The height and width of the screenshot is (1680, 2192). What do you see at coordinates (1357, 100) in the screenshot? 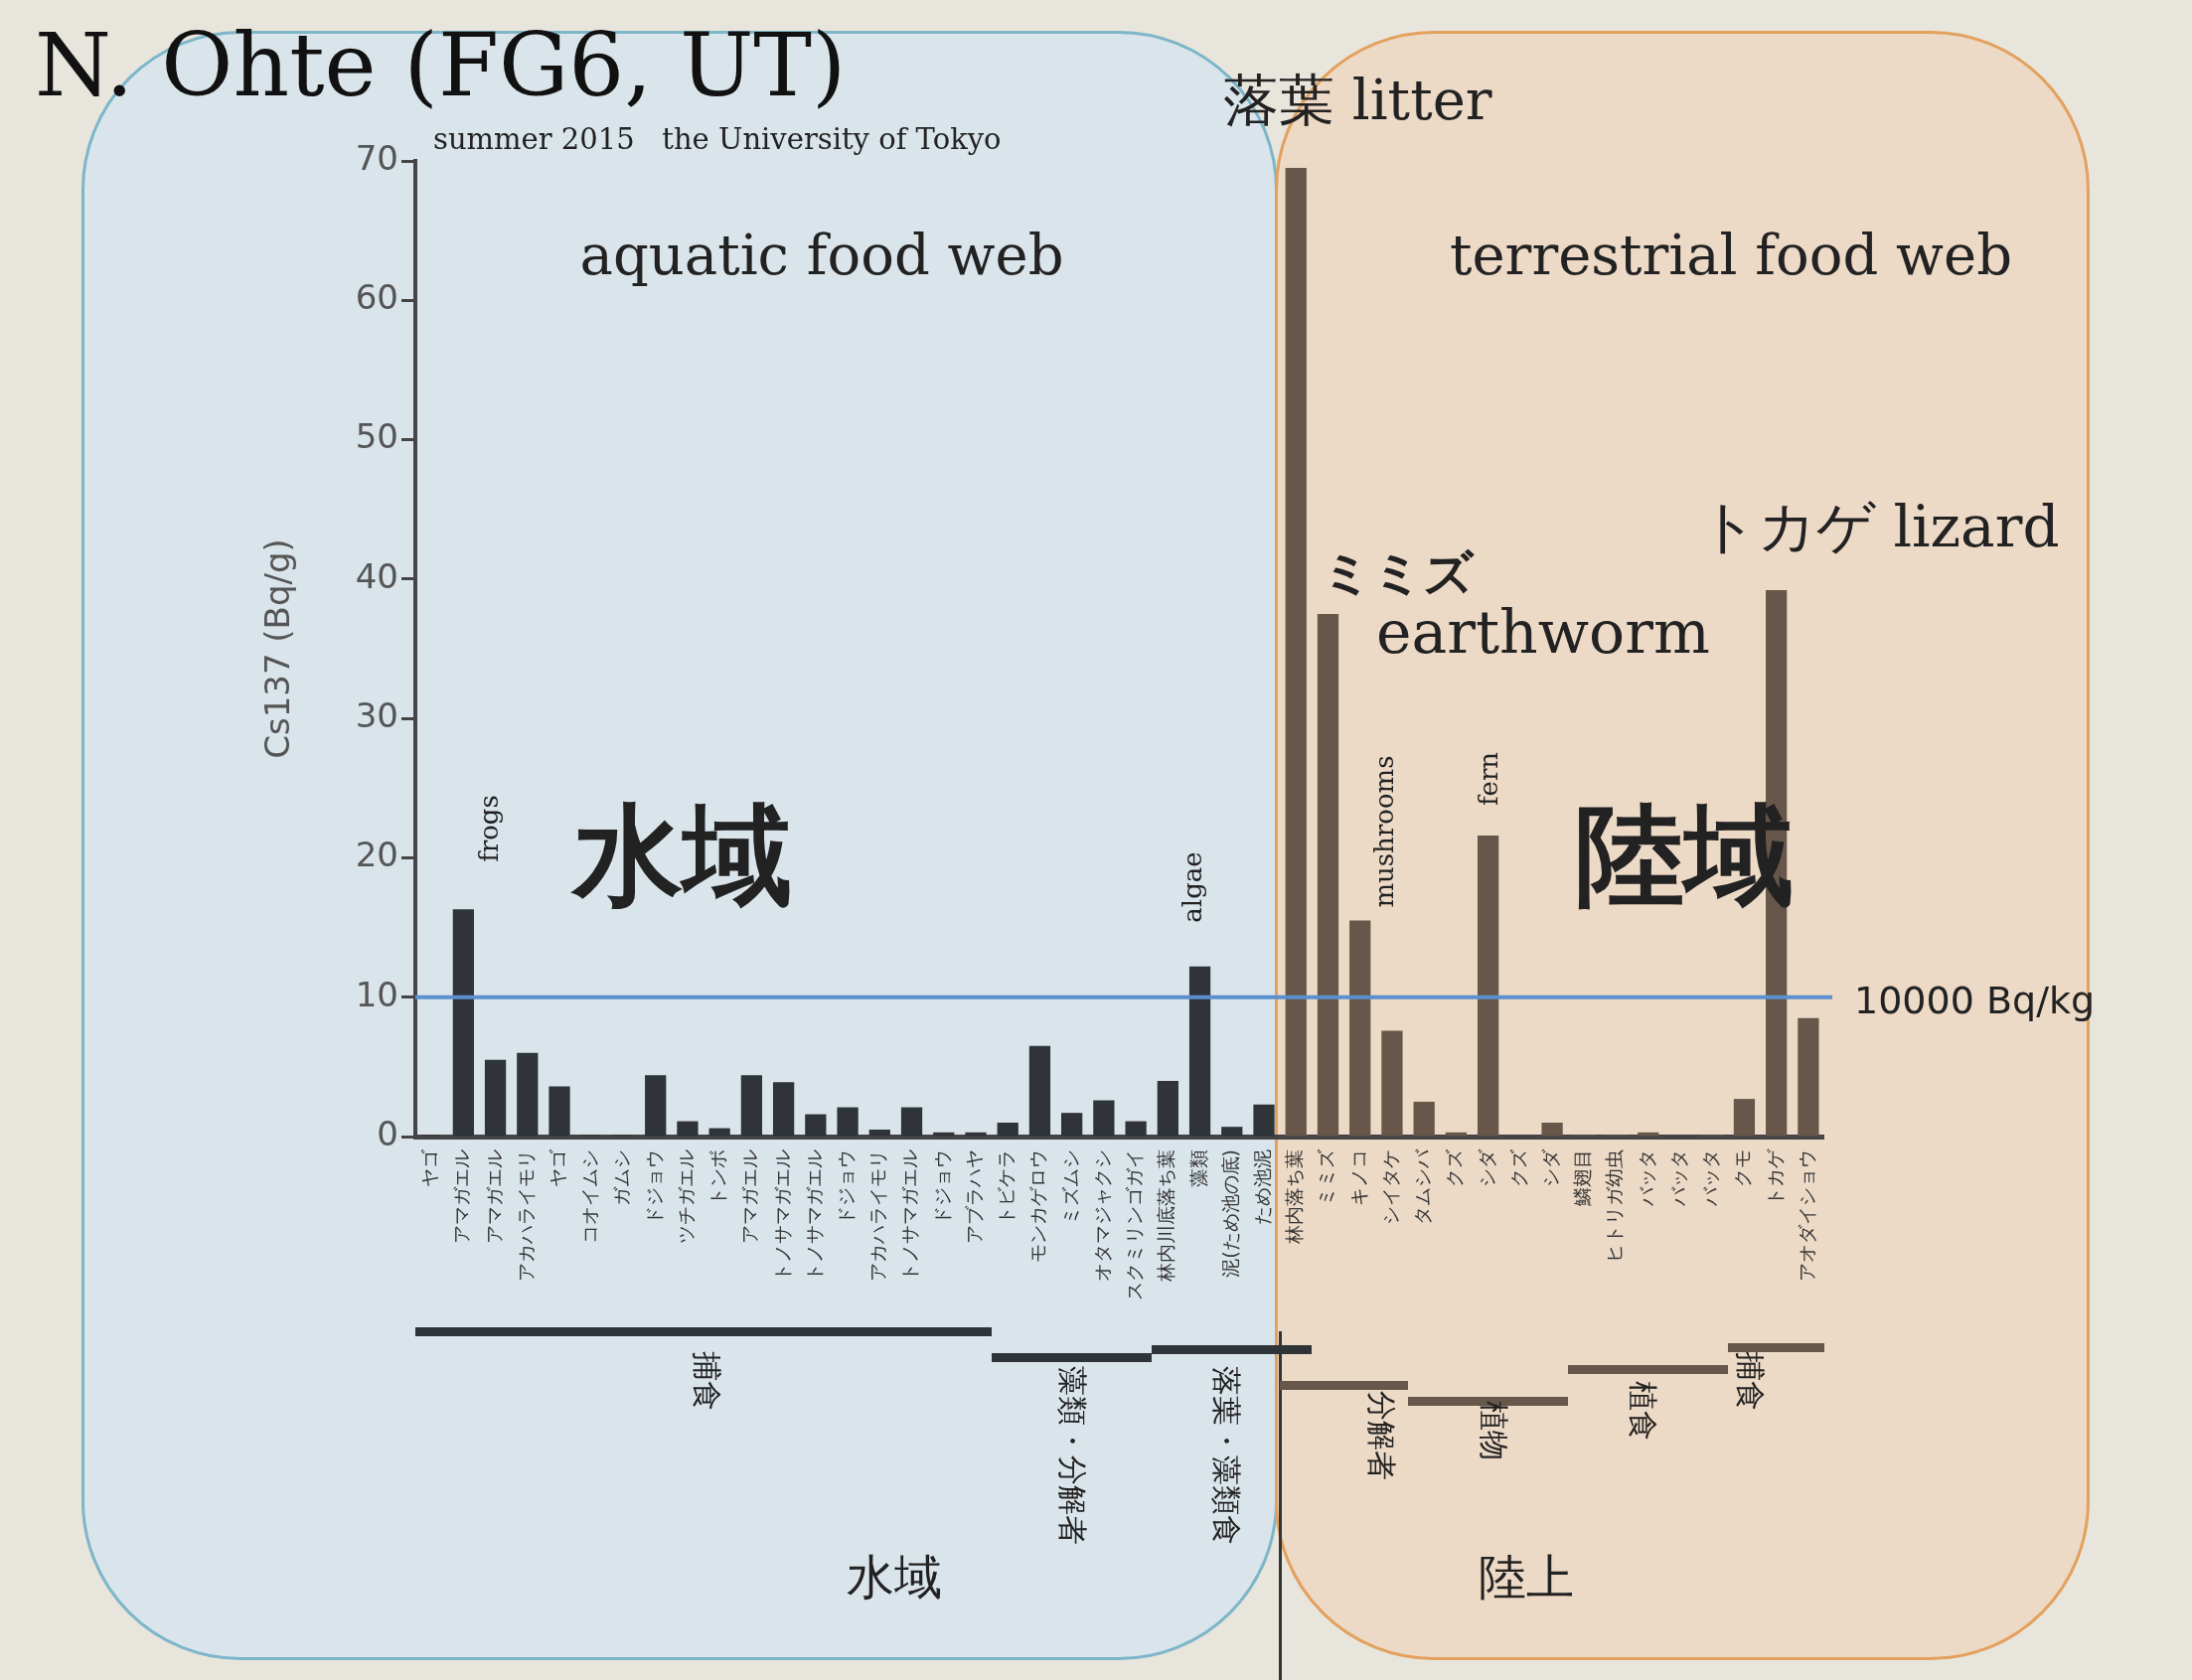
I see `text: 落葉 litter` at bounding box center [1357, 100].